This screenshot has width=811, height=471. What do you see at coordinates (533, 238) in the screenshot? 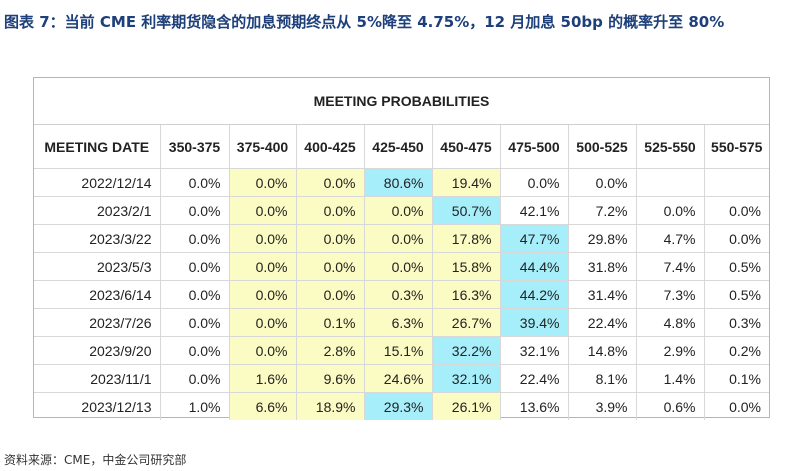
I see `probability-cell: 47.7%` at bounding box center [533, 238].